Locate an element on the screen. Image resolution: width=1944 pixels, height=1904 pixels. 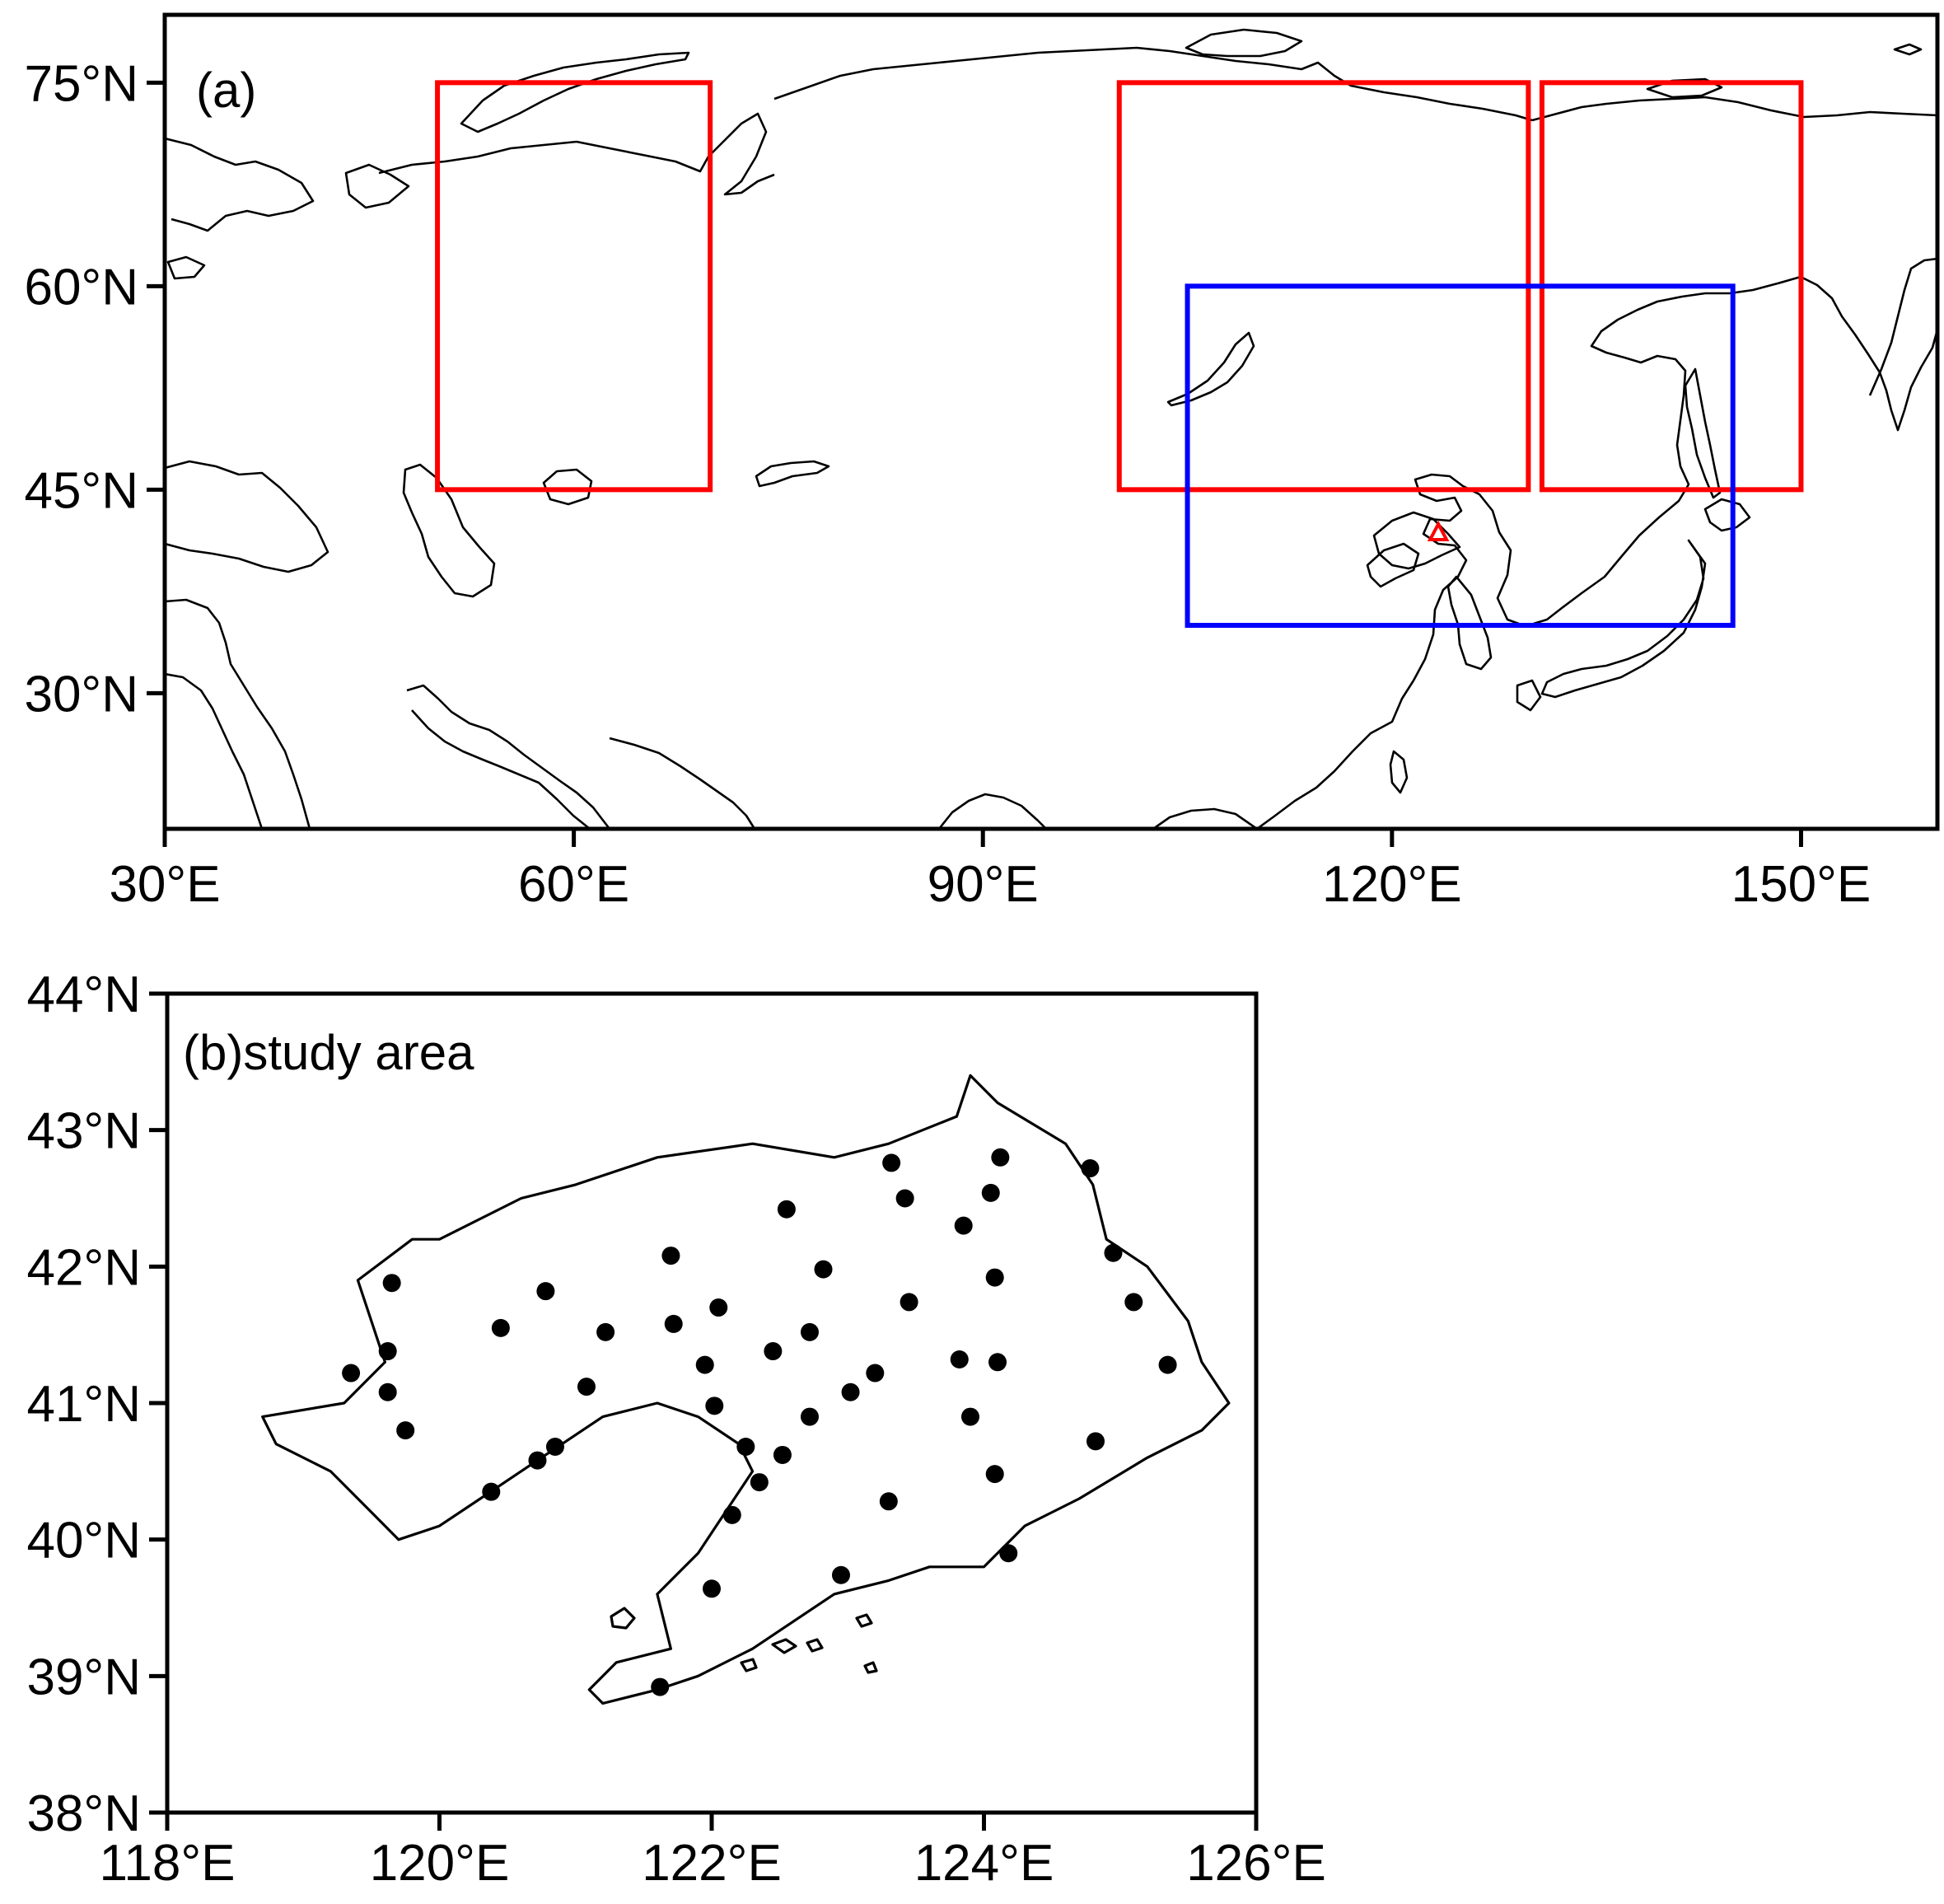
south-china-coastline is located at coordinates (1205, 818).